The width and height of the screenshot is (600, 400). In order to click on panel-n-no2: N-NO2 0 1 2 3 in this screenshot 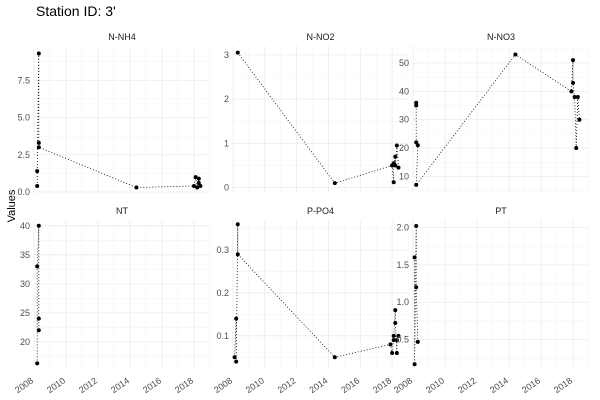, I will do `click(316, 112)`.